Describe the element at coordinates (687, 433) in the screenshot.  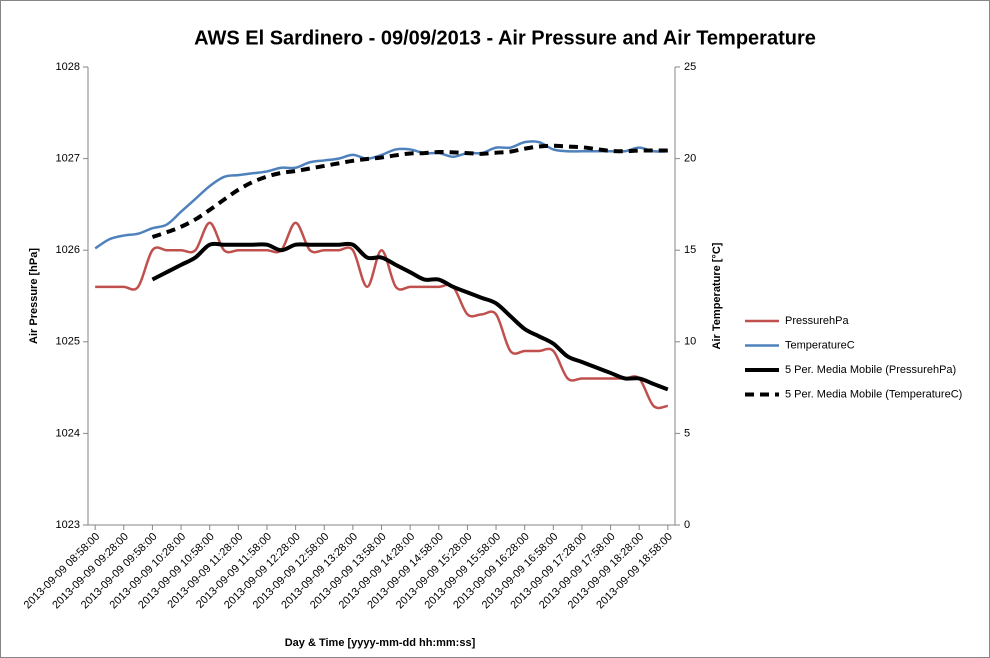
I see `y2-tick-label: 5` at that location.